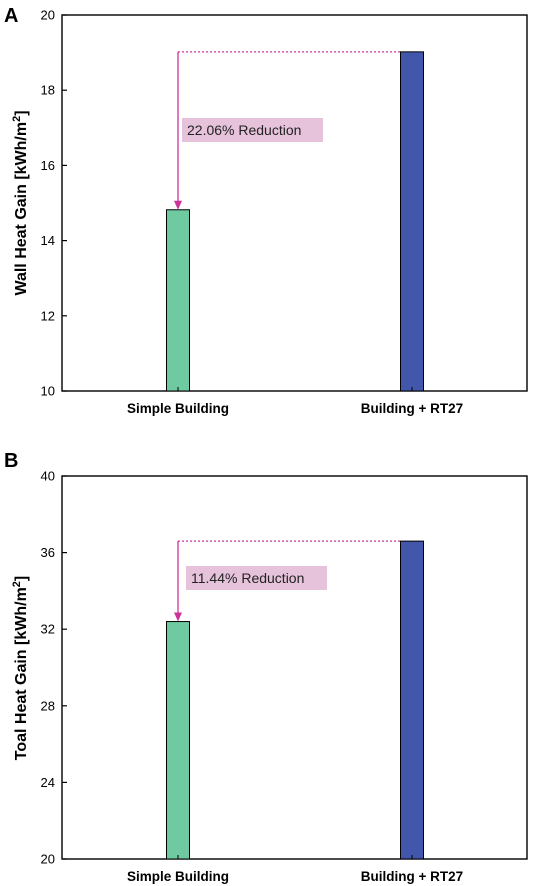  Describe the element at coordinates (48, 391) in the screenshot. I see `y-tick-label: 10` at that location.